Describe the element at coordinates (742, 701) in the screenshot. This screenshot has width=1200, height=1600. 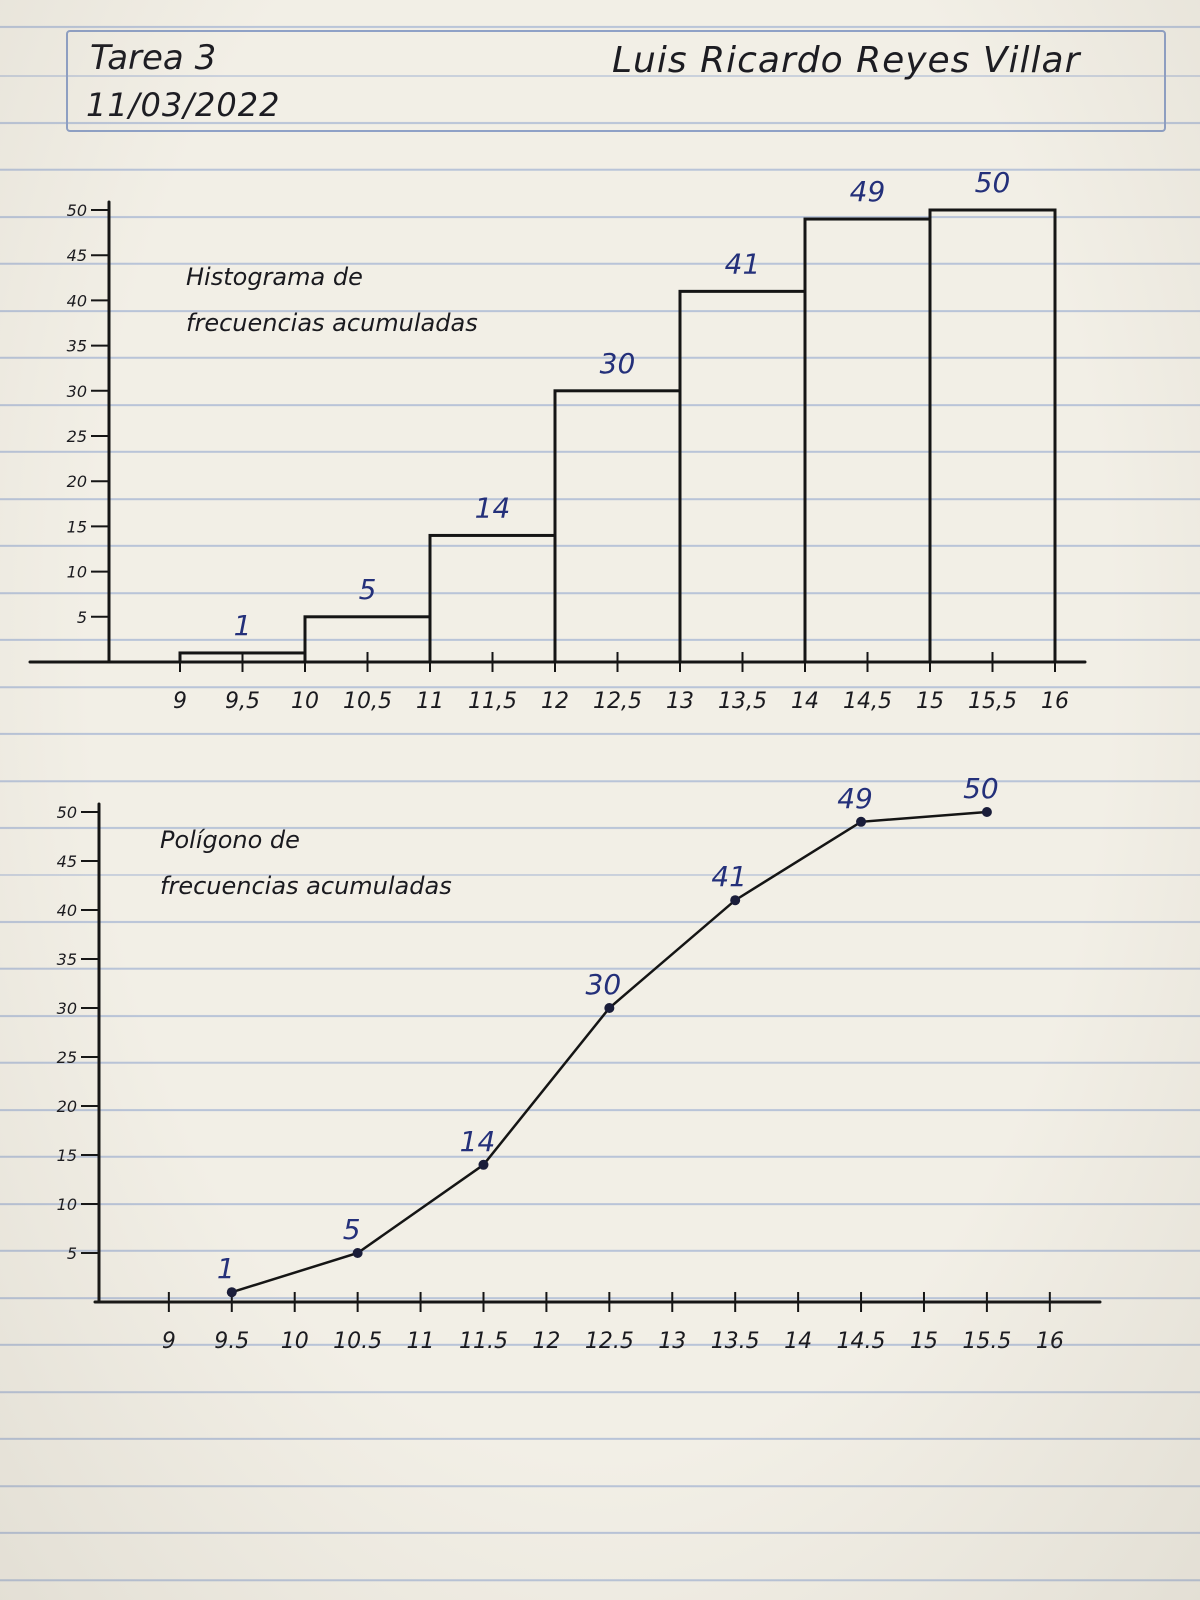
I see `hist-x-tick-label: 13,5` at that location.